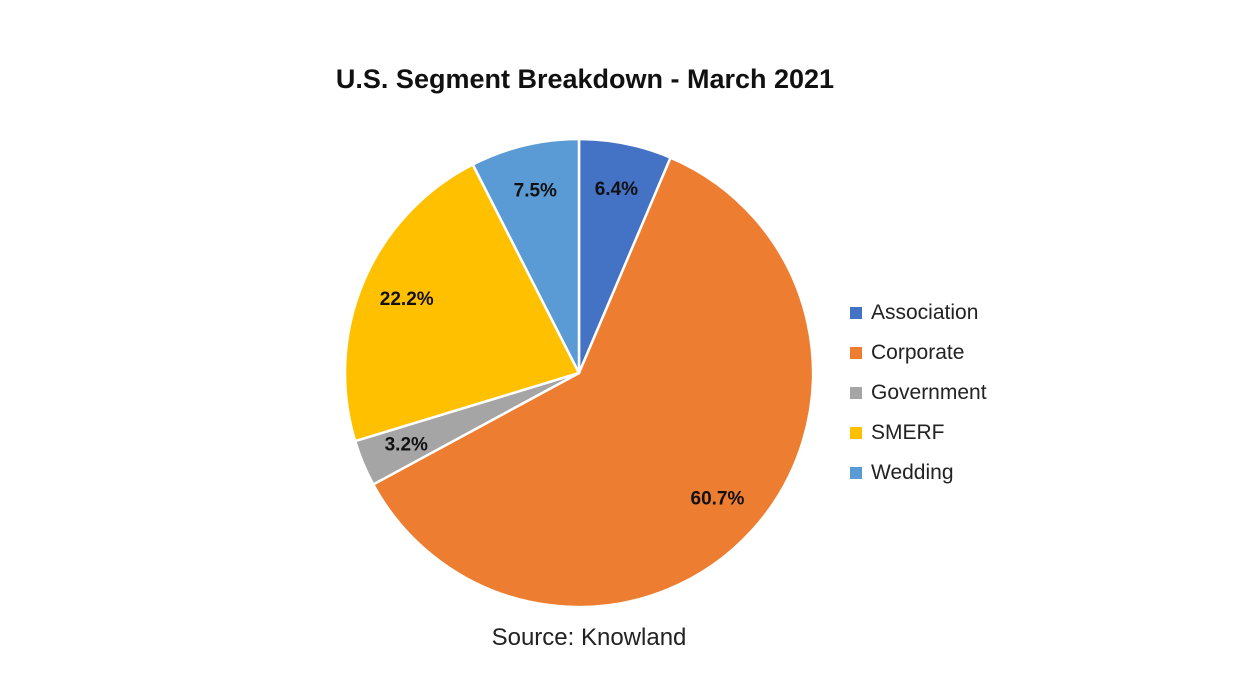  I want to click on legend-swatch-corporate, so click(856, 353).